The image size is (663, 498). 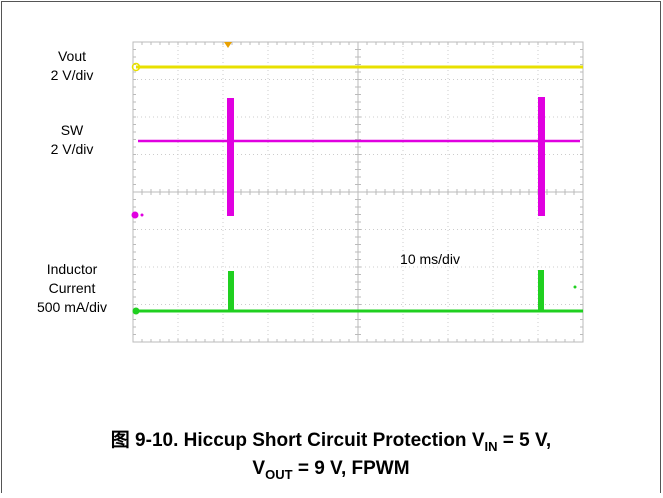 I want to click on sw-marker, so click(x=135, y=215).